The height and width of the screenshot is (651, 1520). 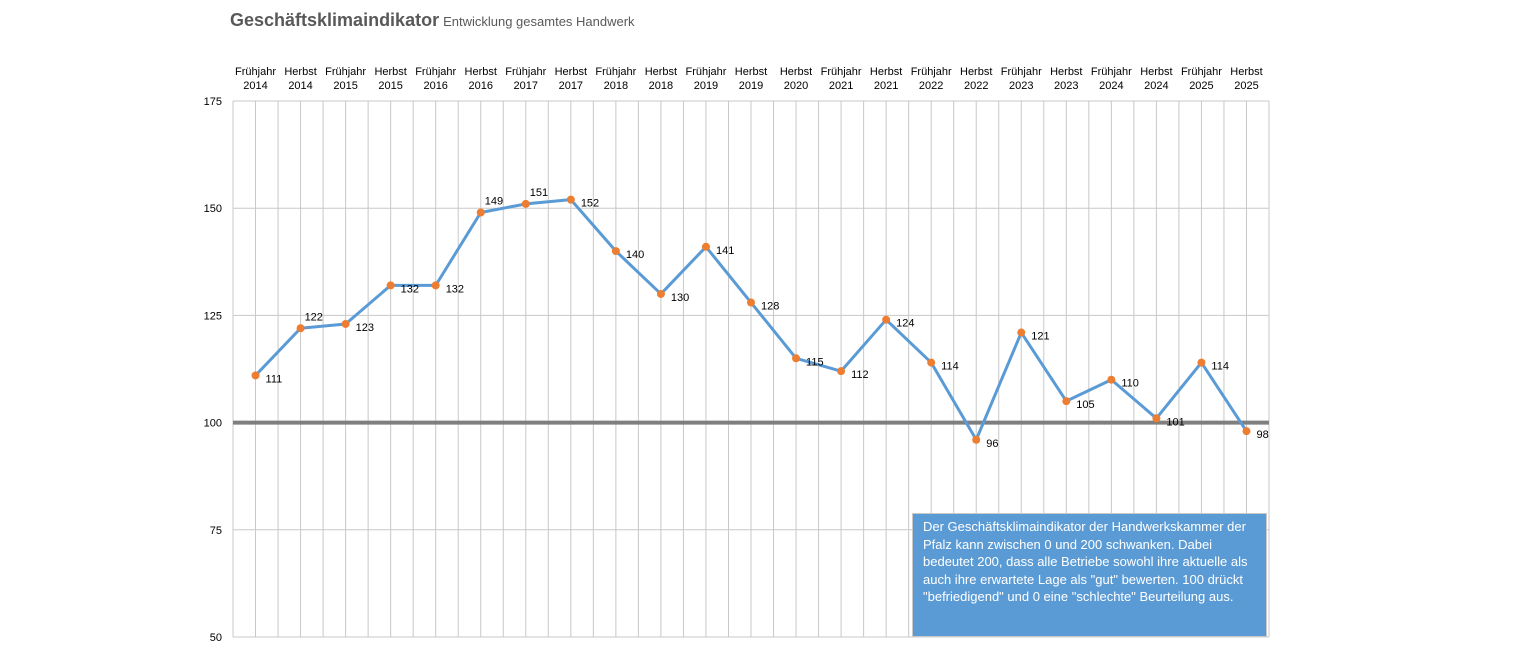 What do you see at coordinates (770, 307) in the screenshot?
I see `data-label: 128` at bounding box center [770, 307].